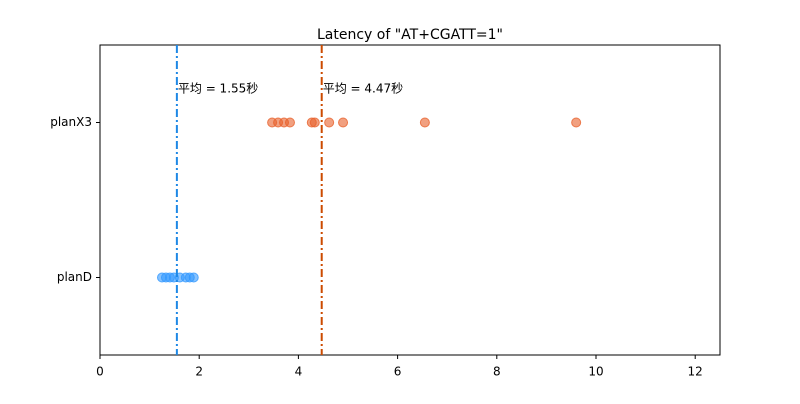 The height and width of the screenshot is (404, 800). Describe the element at coordinates (363, 89) in the screenshot. I see `mean-label: 平均 = 4.47秒` at that location.